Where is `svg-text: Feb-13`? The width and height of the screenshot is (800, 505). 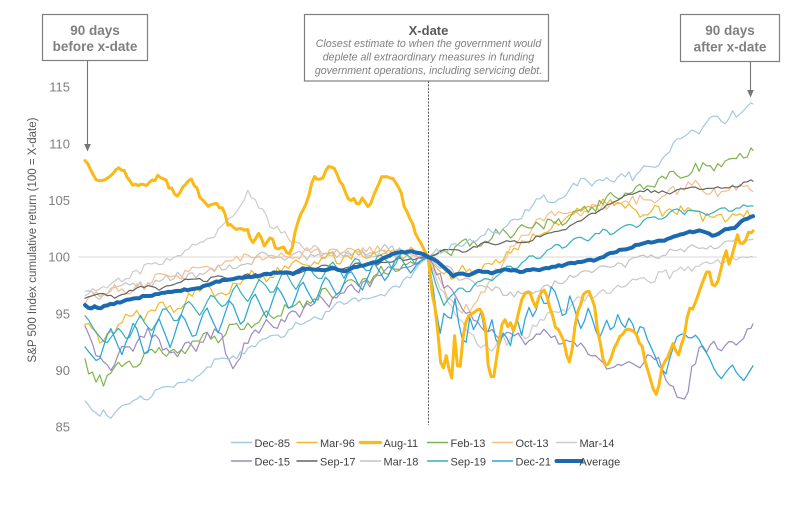
svg-text: Feb-13 is located at coordinates (468, 444).